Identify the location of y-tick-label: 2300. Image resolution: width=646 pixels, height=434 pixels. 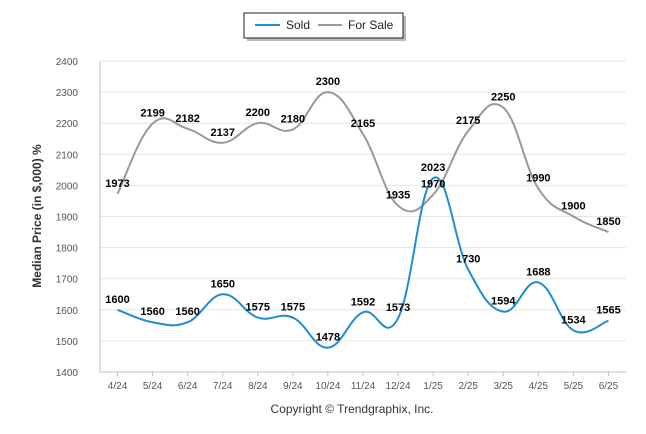
(67, 93).